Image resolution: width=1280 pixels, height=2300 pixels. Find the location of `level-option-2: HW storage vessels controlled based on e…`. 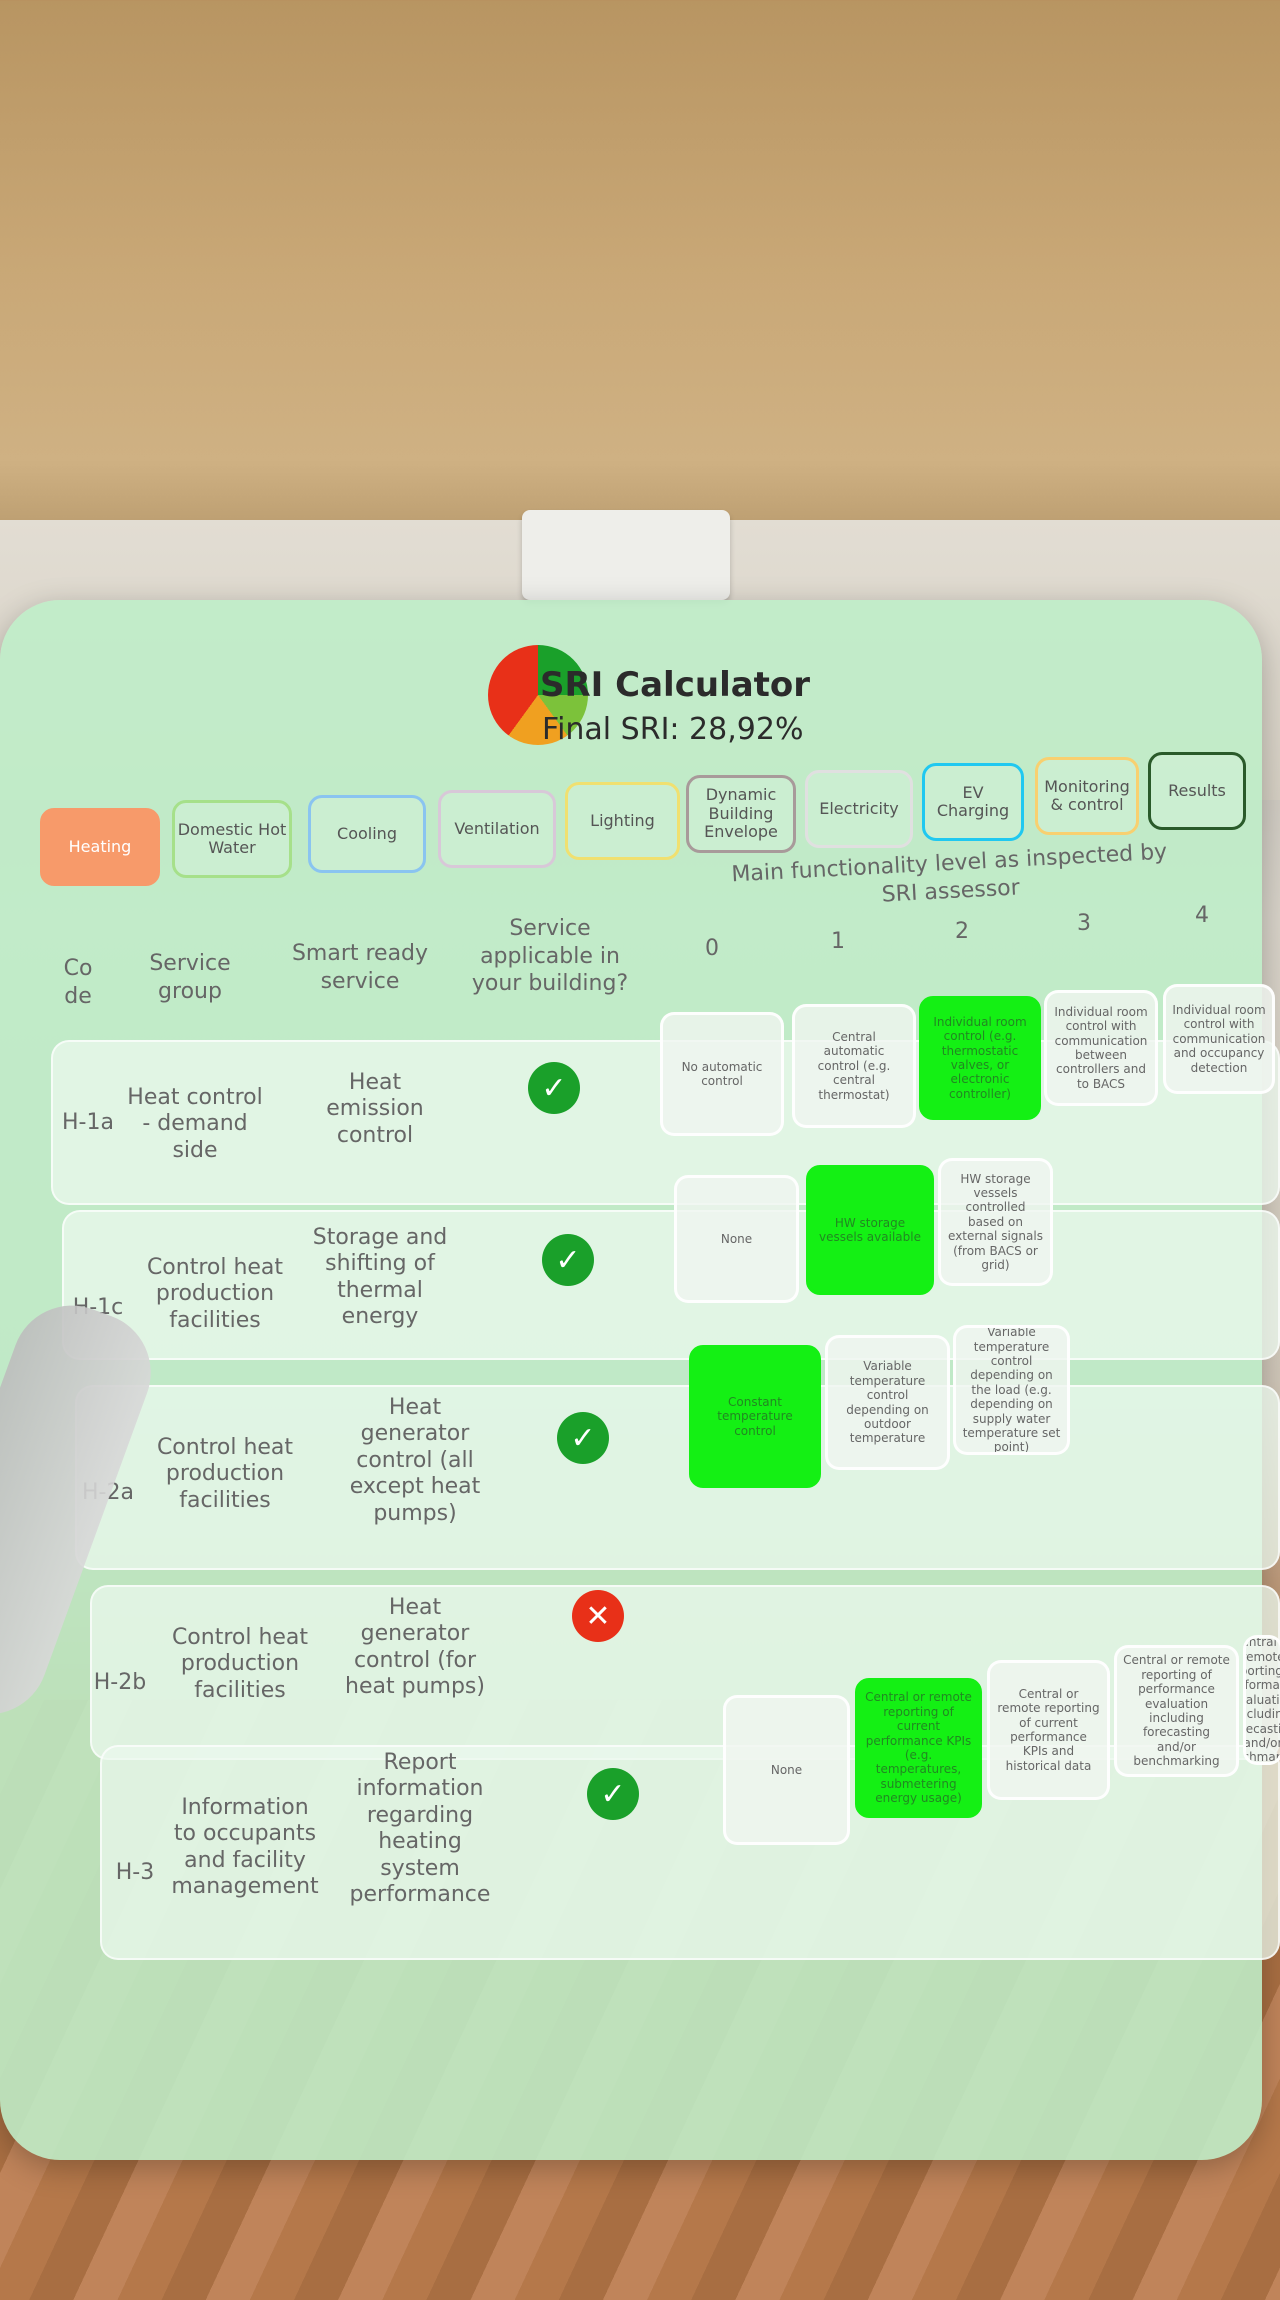

level-option-2: HW storage vessels controlled based on e… is located at coordinates (995, 1222).